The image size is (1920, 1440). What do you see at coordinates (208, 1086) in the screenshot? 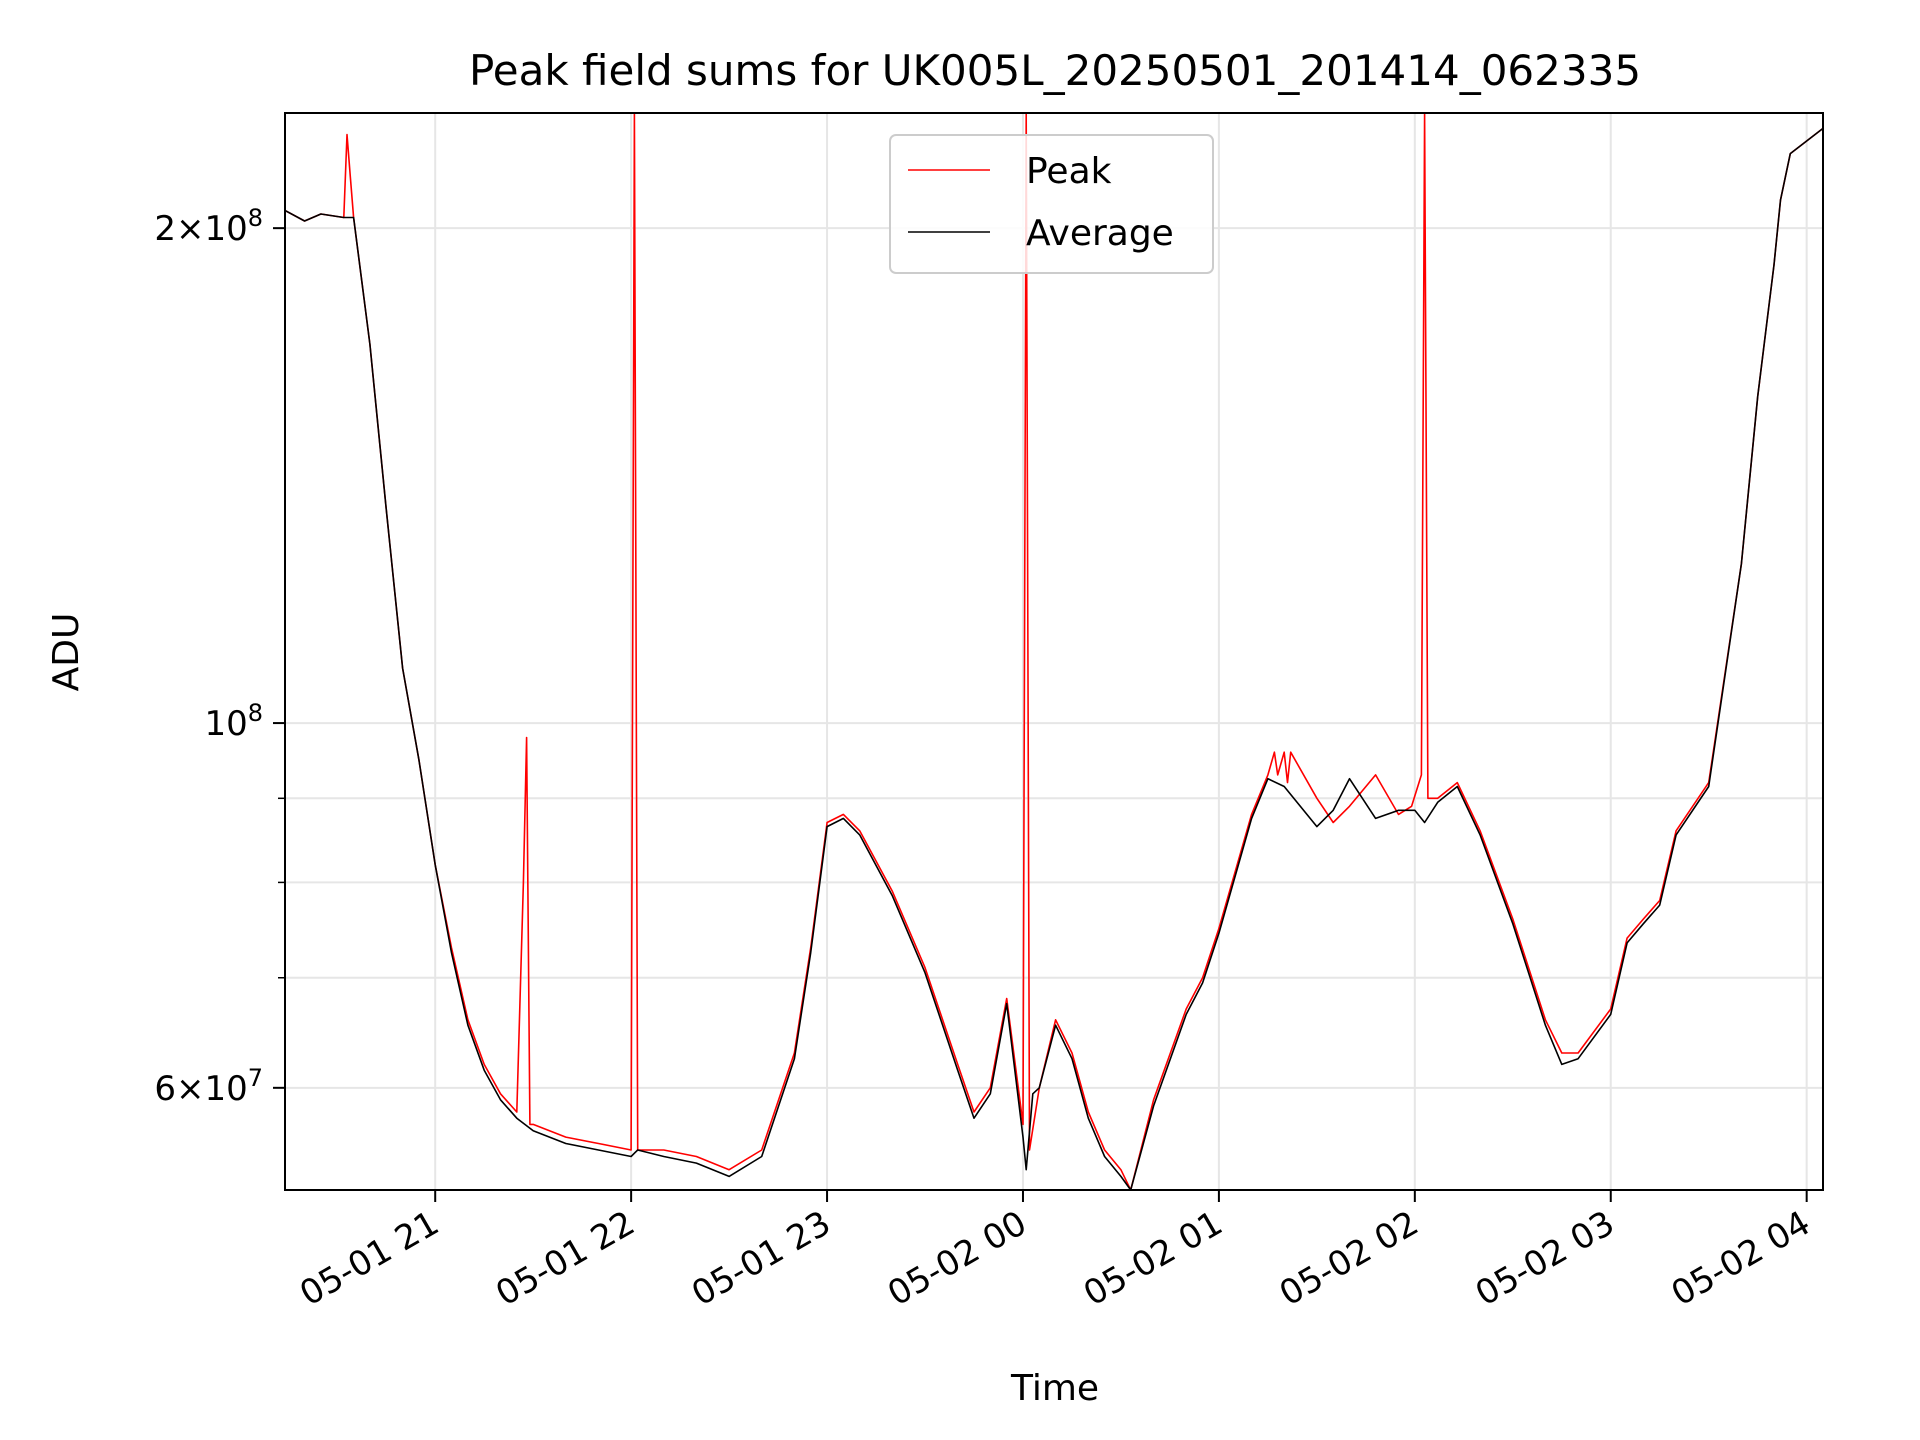
I see `y-tick-label: 6×107` at bounding box center [208, 1086].